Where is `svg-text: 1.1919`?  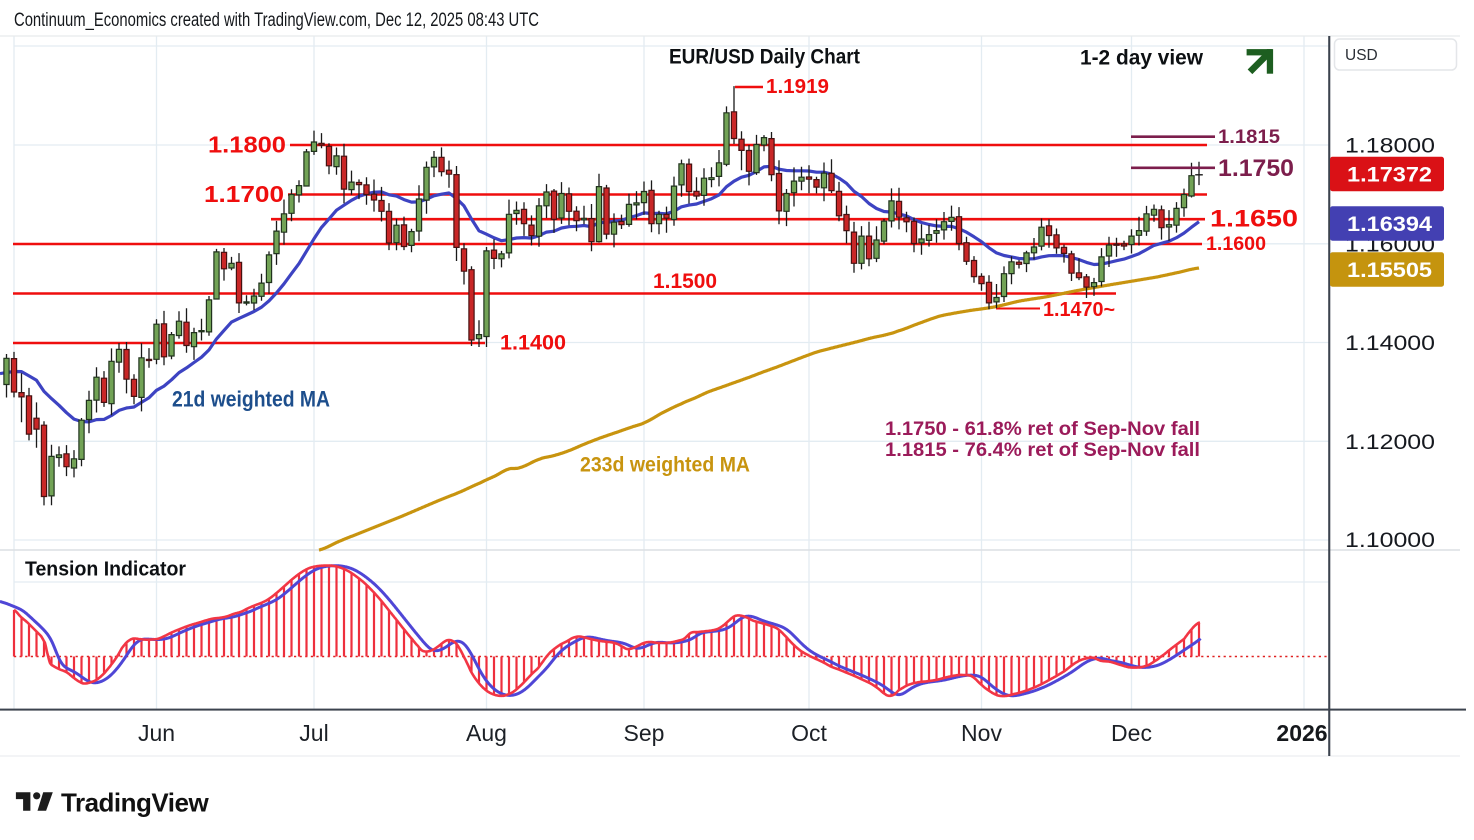
svg-text: 1.1919 is located at coordinates (797, 87).